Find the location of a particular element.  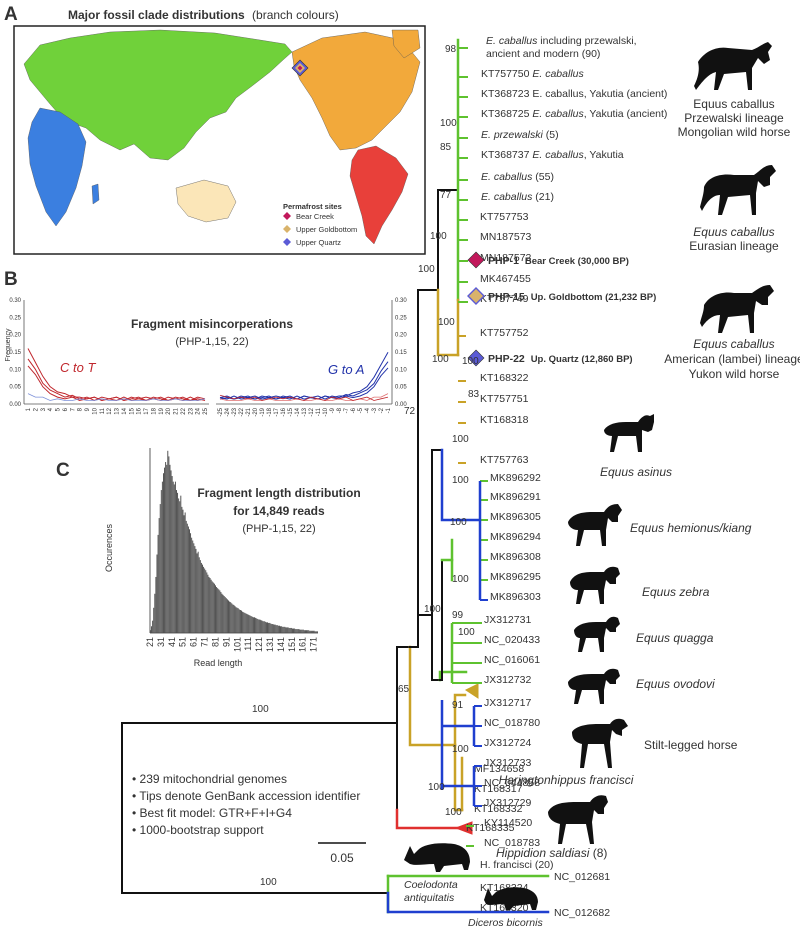

hist-xlabel: Read length is located at coordinates (218, 663).